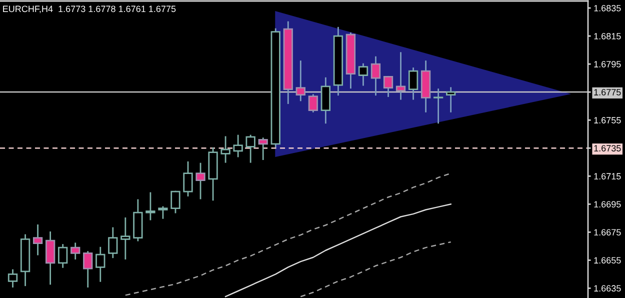  I want to click on y-tick-label: 1.6795, so click(607, 64).